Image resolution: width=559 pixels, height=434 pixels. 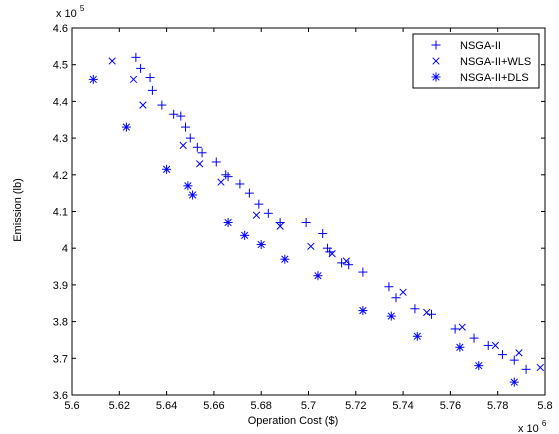 I want to click on x-tick-label: 5.72, so click(x=355, y=406).